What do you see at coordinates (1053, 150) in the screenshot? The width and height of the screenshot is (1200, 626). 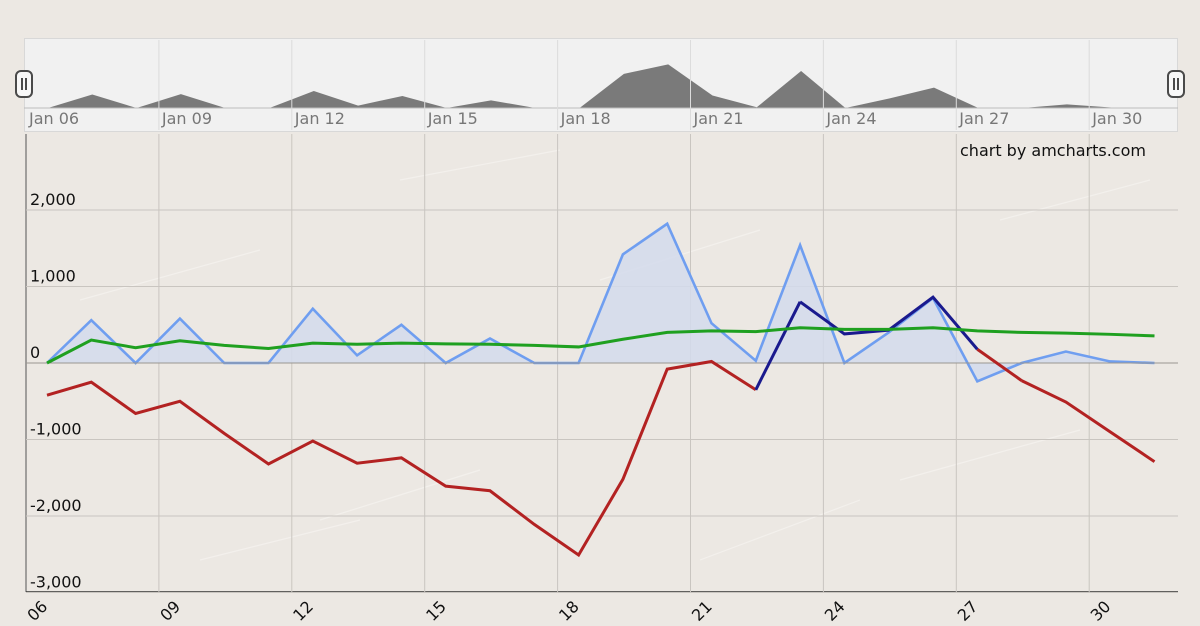 I see `chart-credit-link: chart by amcharts.com` at bounding box center [1053, 150].